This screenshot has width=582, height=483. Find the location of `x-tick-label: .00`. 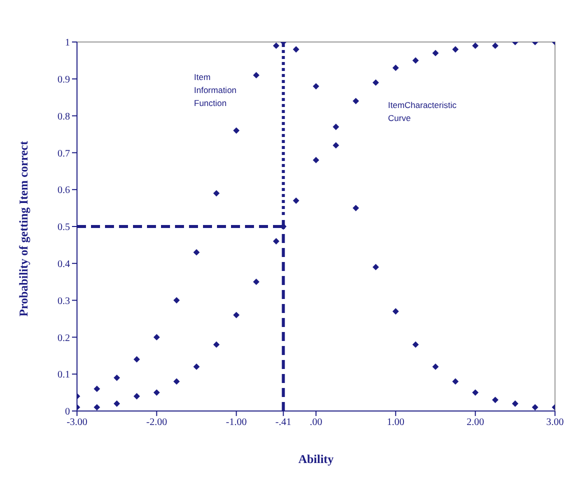

x-tick-label: .00 is located at coordinates (316, 422).